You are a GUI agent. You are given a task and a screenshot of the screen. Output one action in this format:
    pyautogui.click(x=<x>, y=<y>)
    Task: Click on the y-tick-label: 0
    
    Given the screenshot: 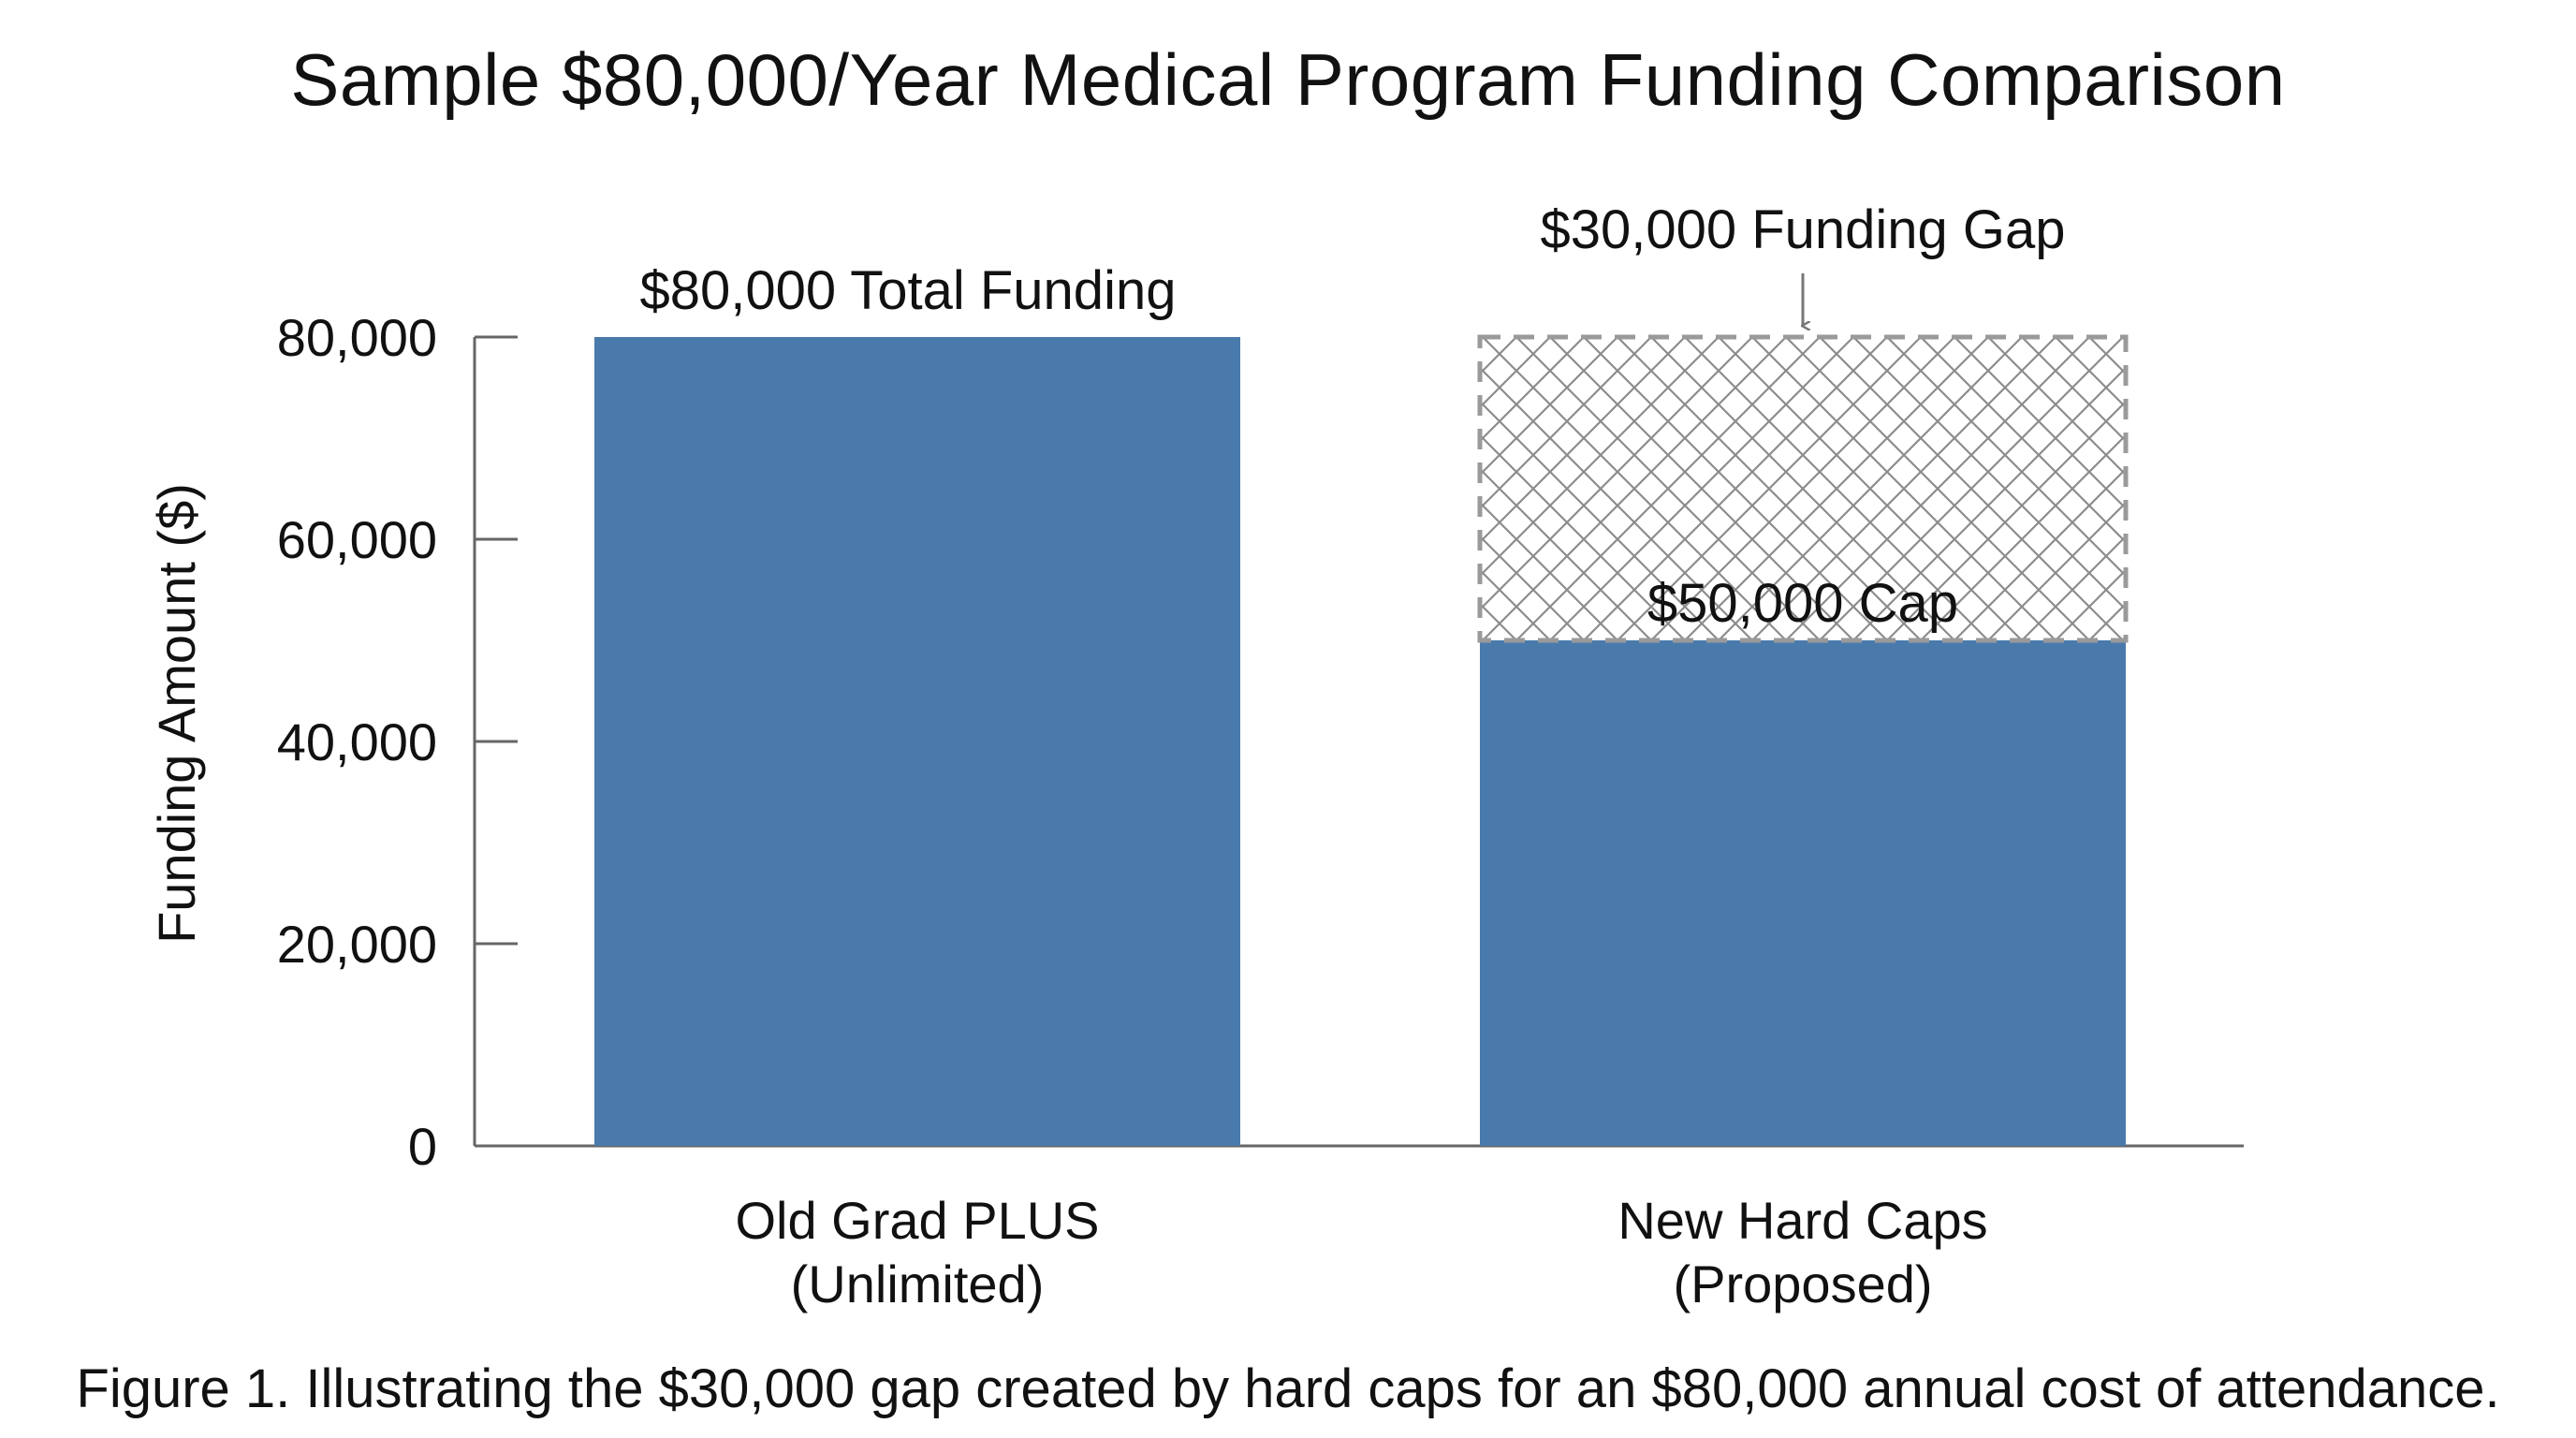 What is the action you would take?
    pyautogui.click(x=422, y=1146)
    